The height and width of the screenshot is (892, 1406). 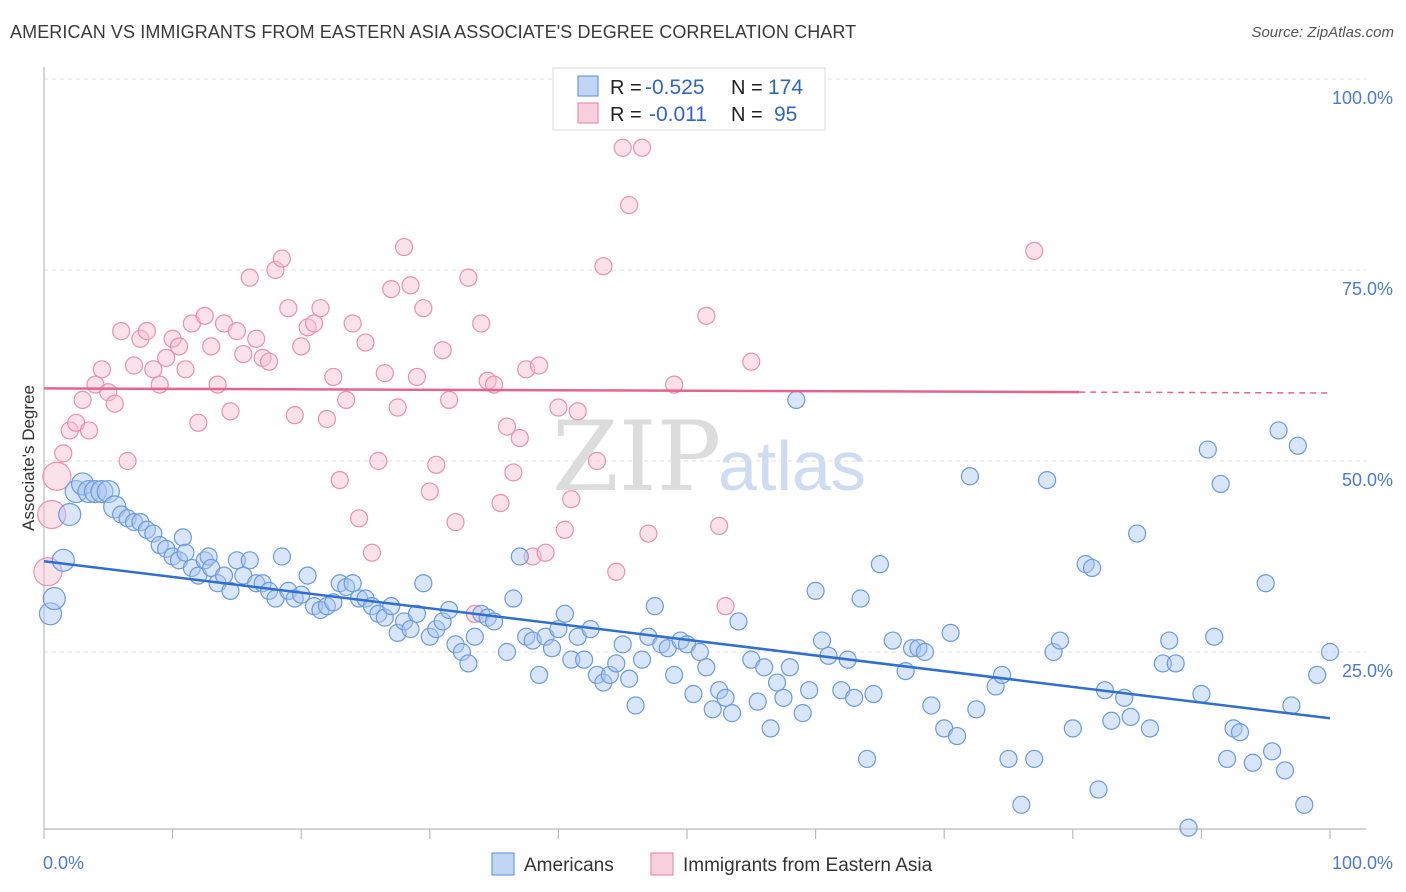 I want to click on bottom-legend: Americans Immigrants from Eastern Asia, so click(x=712, y=864).